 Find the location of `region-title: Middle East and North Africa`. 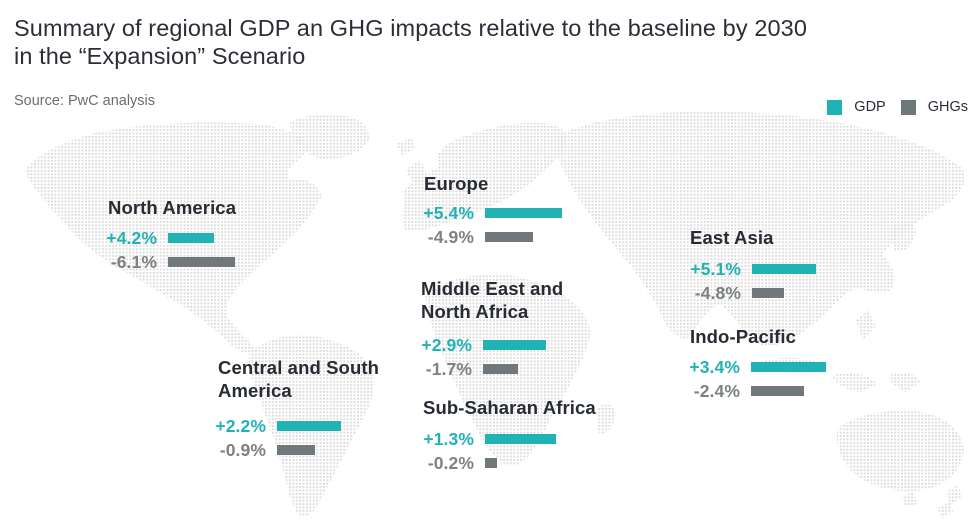

region-title: Middle East and North Africa is located at coordinates (492, 300).